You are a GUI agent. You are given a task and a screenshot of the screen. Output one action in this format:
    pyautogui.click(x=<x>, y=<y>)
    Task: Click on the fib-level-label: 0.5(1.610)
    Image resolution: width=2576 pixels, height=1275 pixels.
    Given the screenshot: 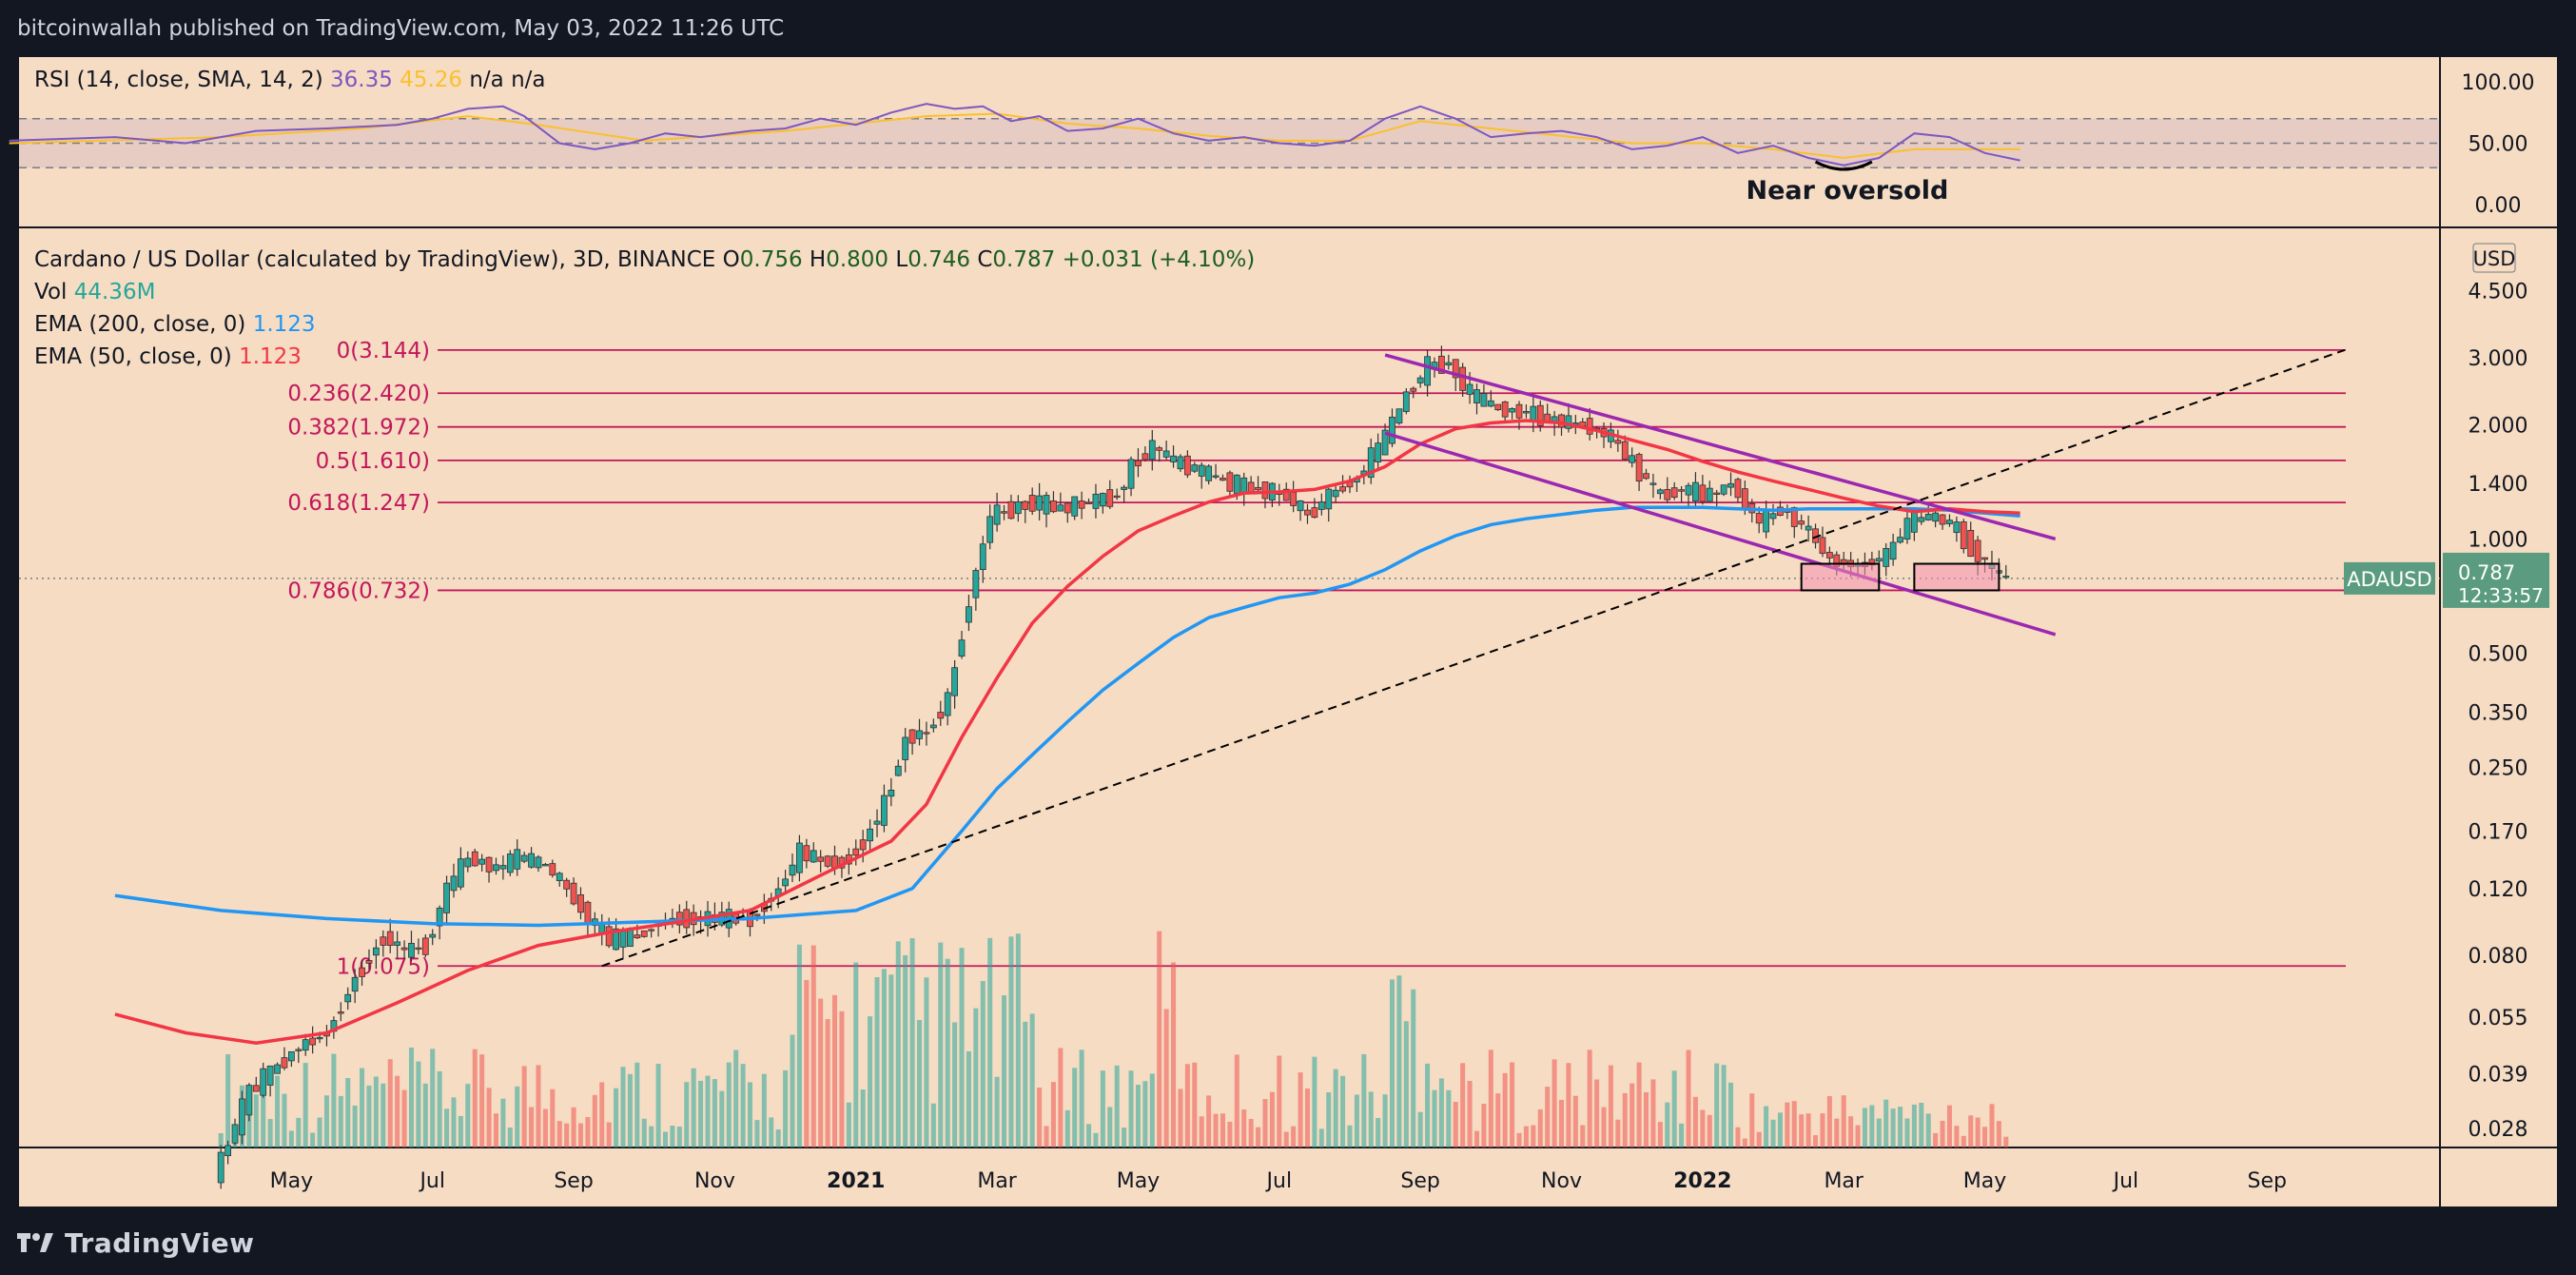 What is the action you would take?
    pyautogui.click(x=373, y=462)
    